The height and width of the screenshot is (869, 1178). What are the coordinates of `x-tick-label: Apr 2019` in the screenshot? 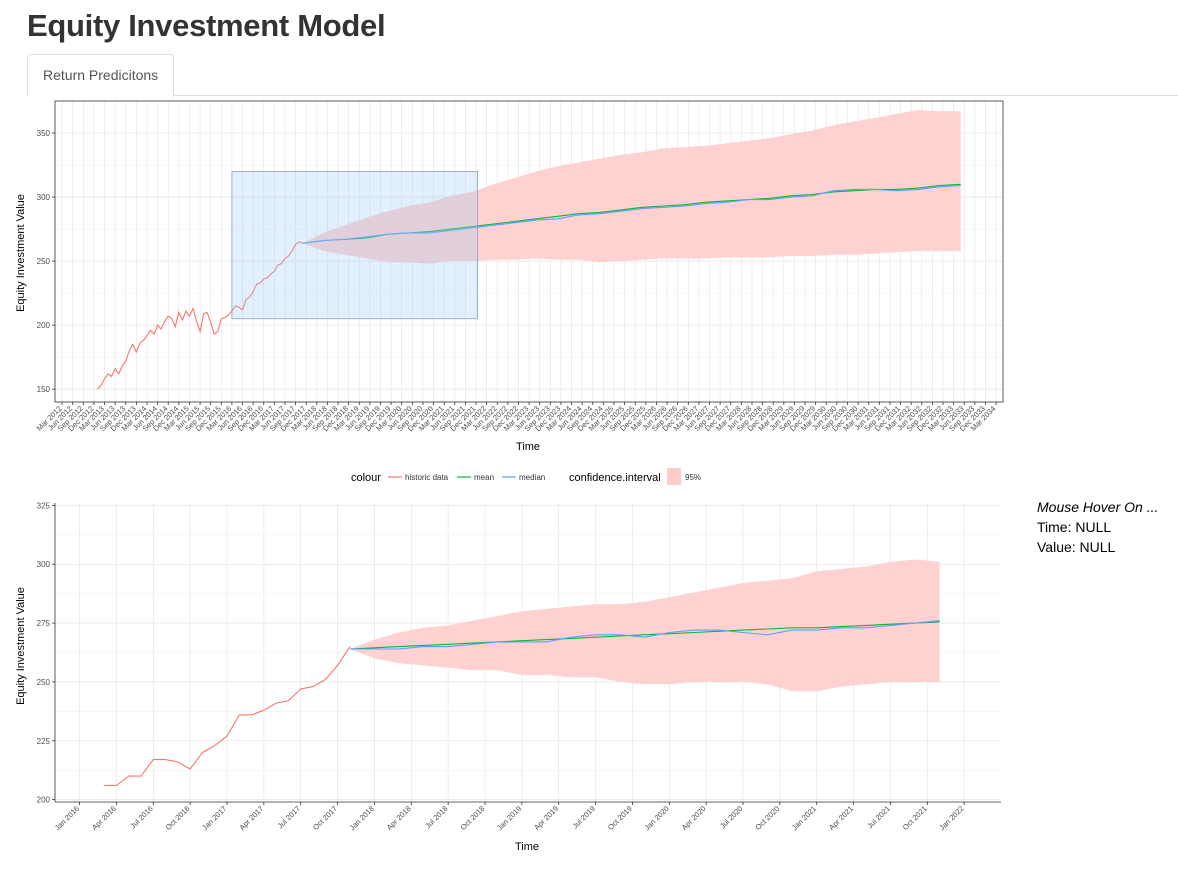 It's located at (546, 818).